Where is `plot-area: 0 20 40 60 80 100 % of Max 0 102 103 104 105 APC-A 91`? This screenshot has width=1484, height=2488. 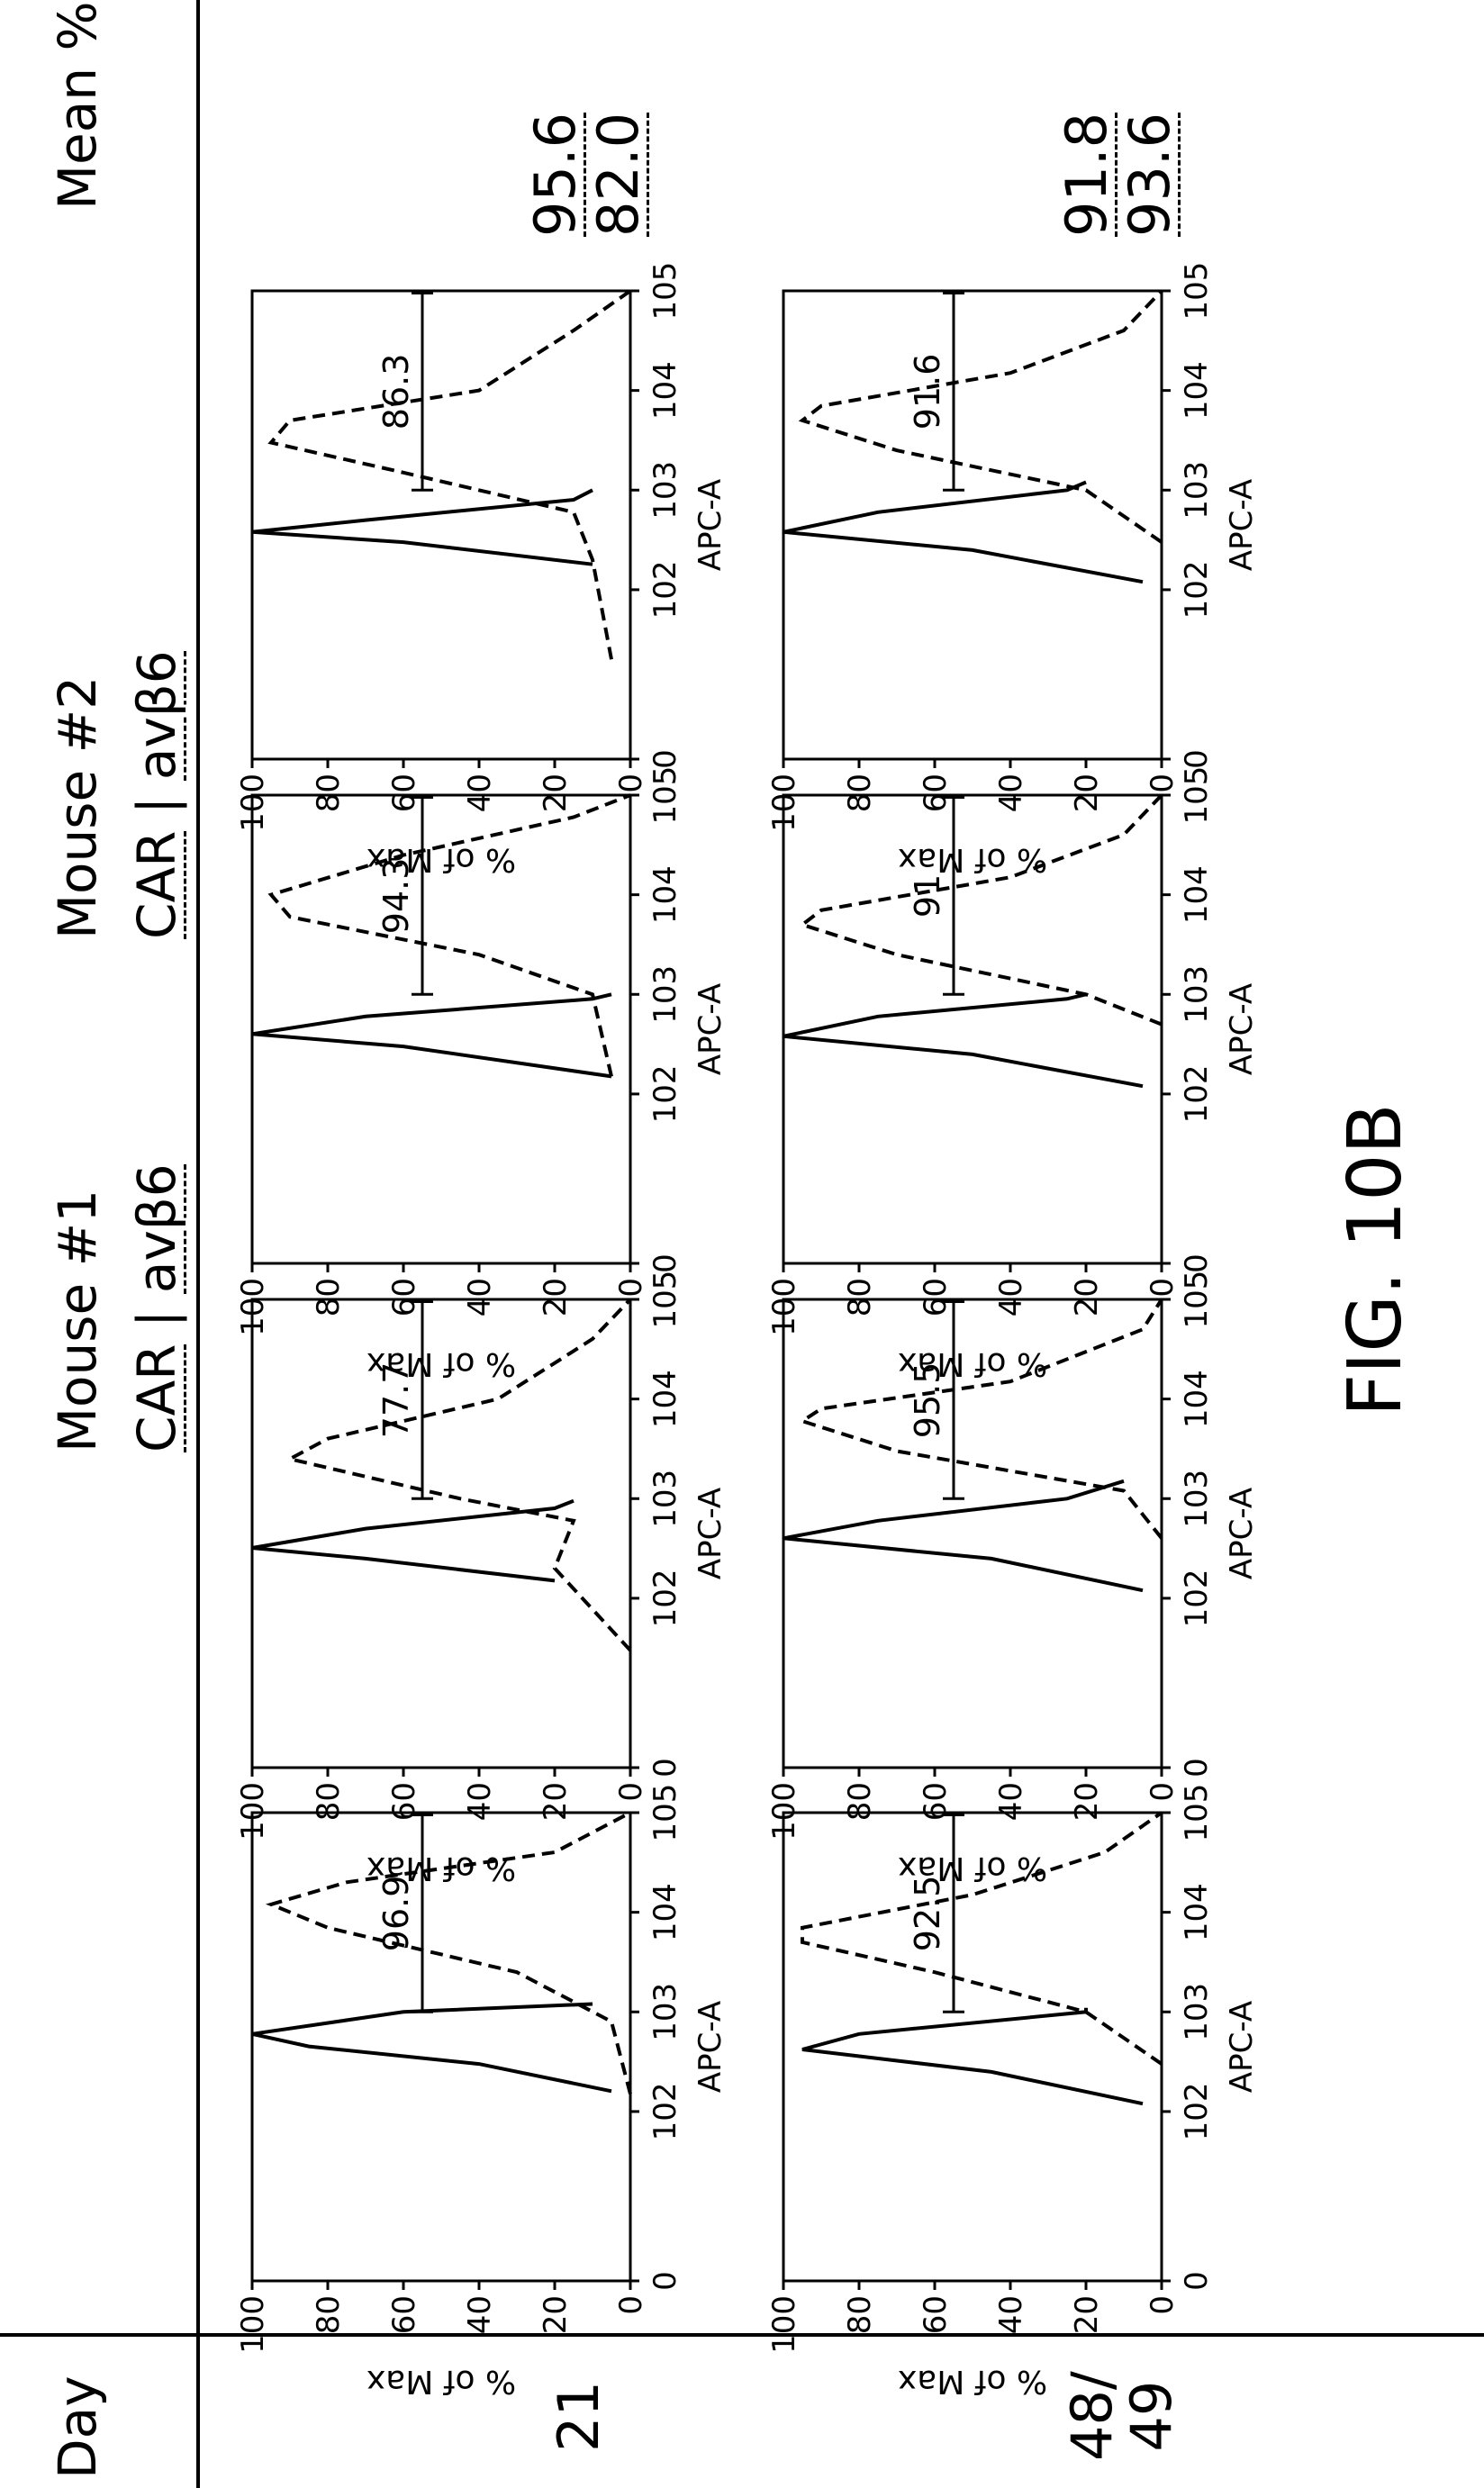
plot-area: 0 20 40 60 80 100 % of Max 0 102 103 104 105 APC-A 91 is located at coordinates (1013, 1074).